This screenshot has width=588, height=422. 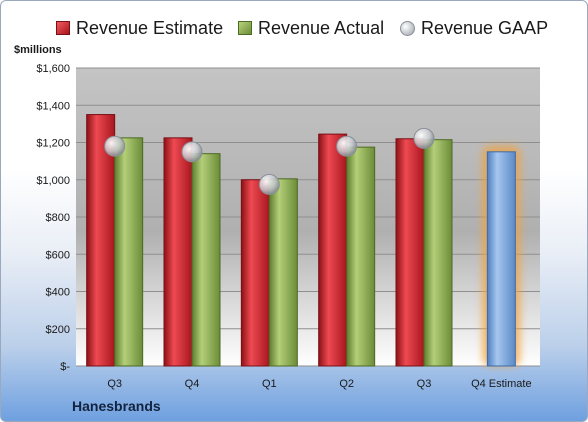 I want to click on y-axis-label: $millions, so click(x=38, y=50).